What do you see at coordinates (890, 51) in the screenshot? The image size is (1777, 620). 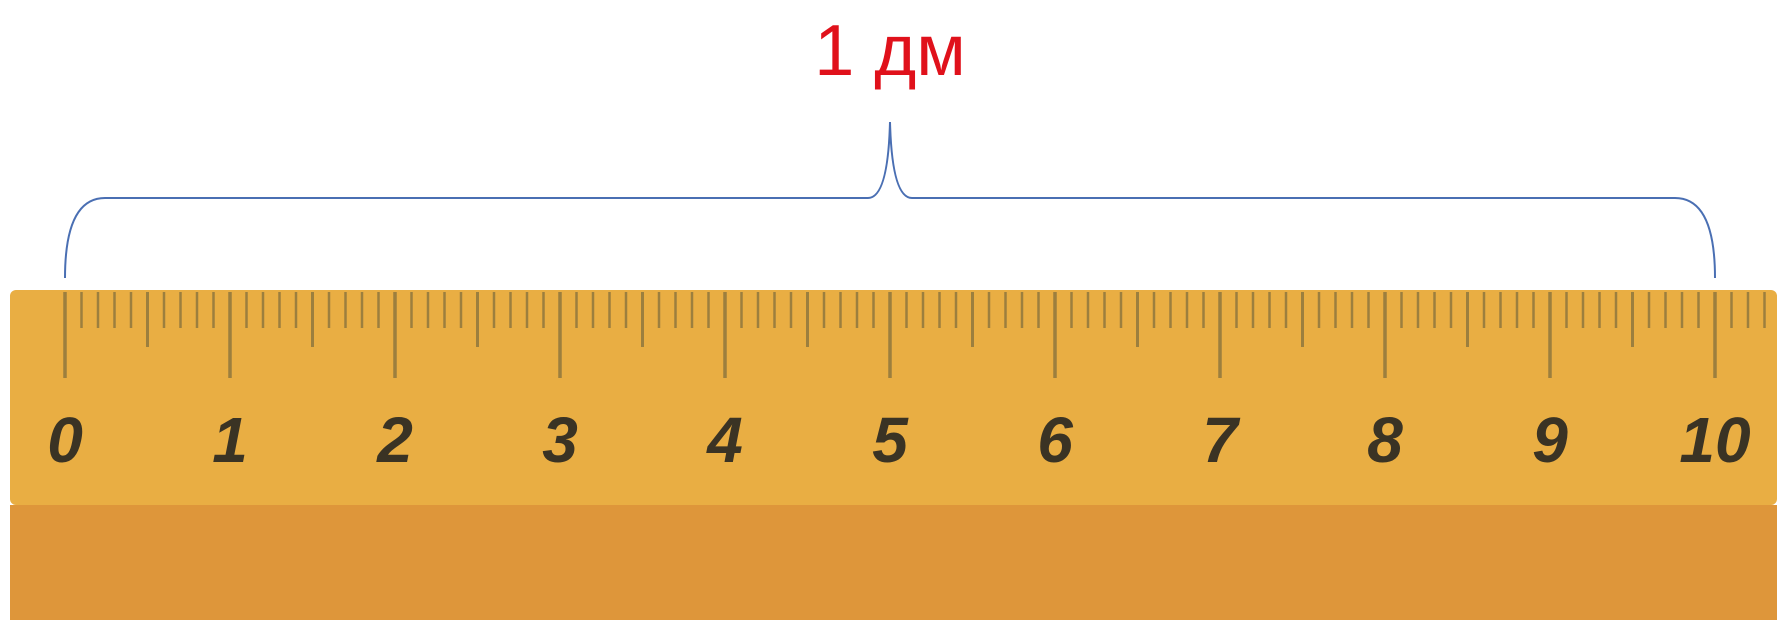 I see `decimeter-label: 1 дм` at bounding box center [890, 51].